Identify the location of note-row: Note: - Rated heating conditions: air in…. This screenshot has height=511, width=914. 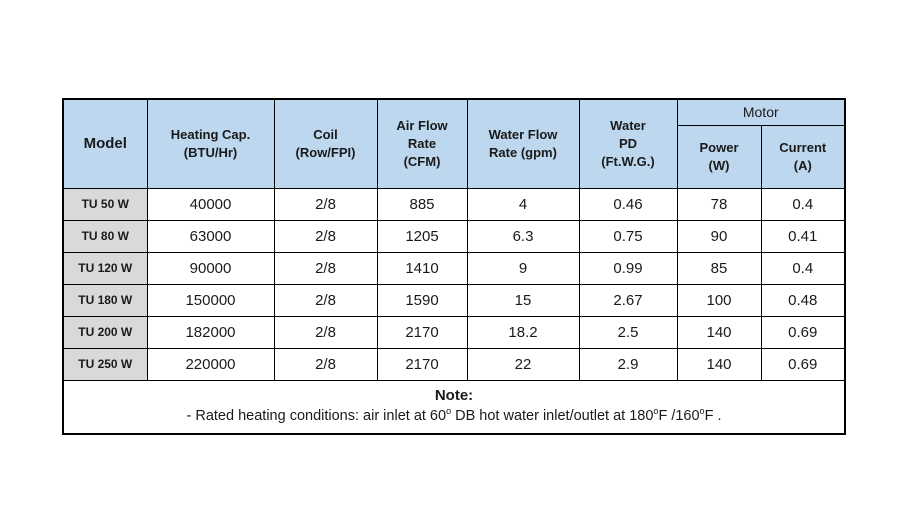
(454, 407).